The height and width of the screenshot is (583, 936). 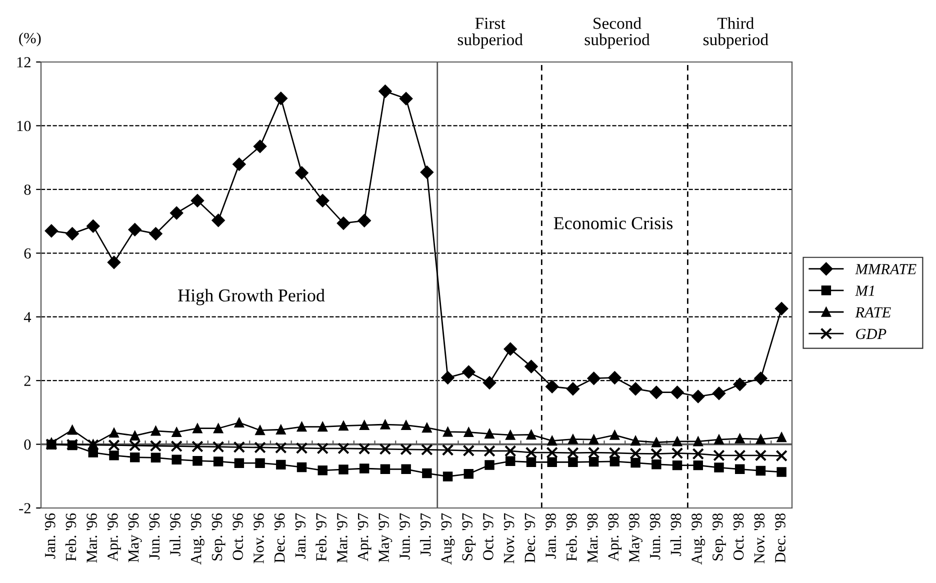 I want to click on legend-label: M1, so click(x=864, y=291).